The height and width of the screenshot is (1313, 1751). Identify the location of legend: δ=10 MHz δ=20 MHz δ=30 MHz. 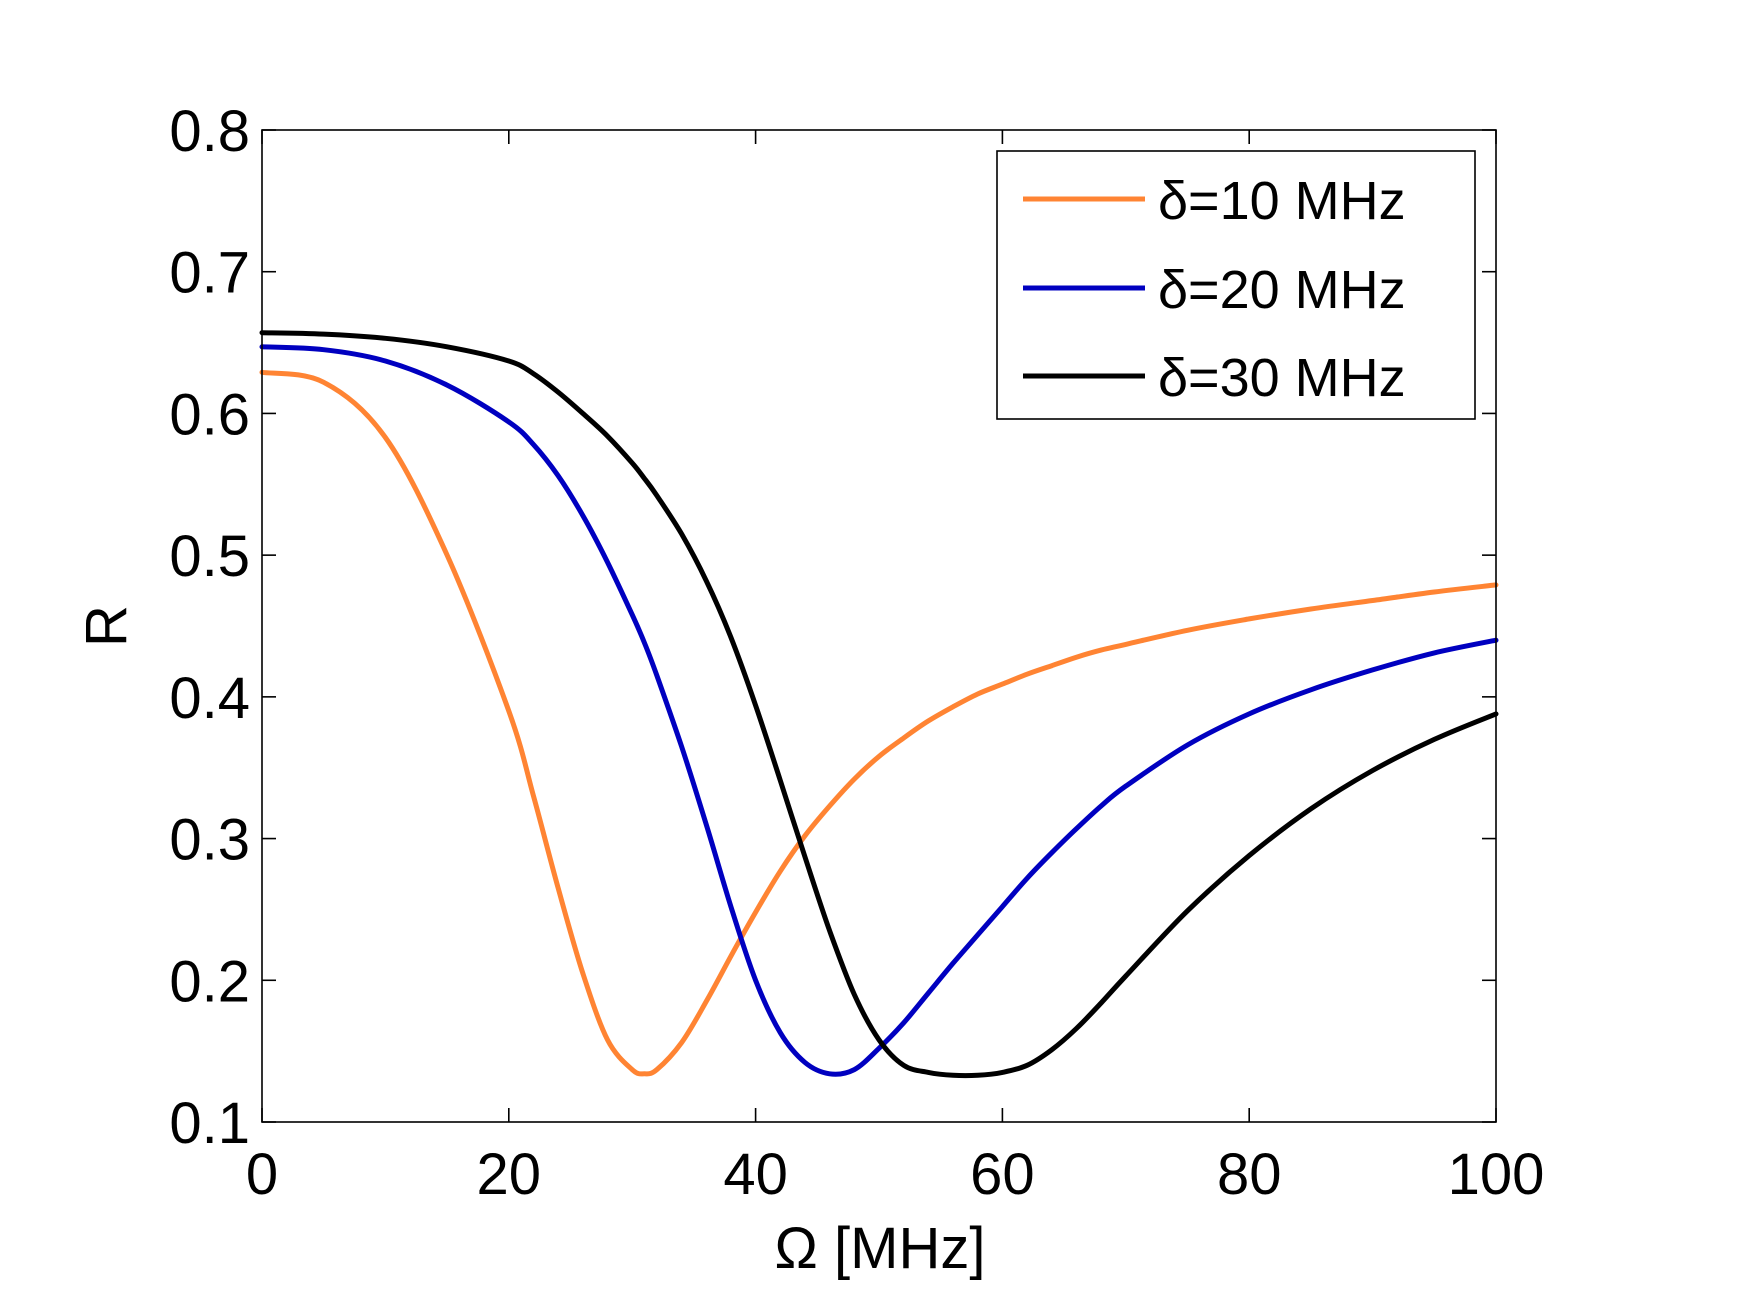
(1236, 285).